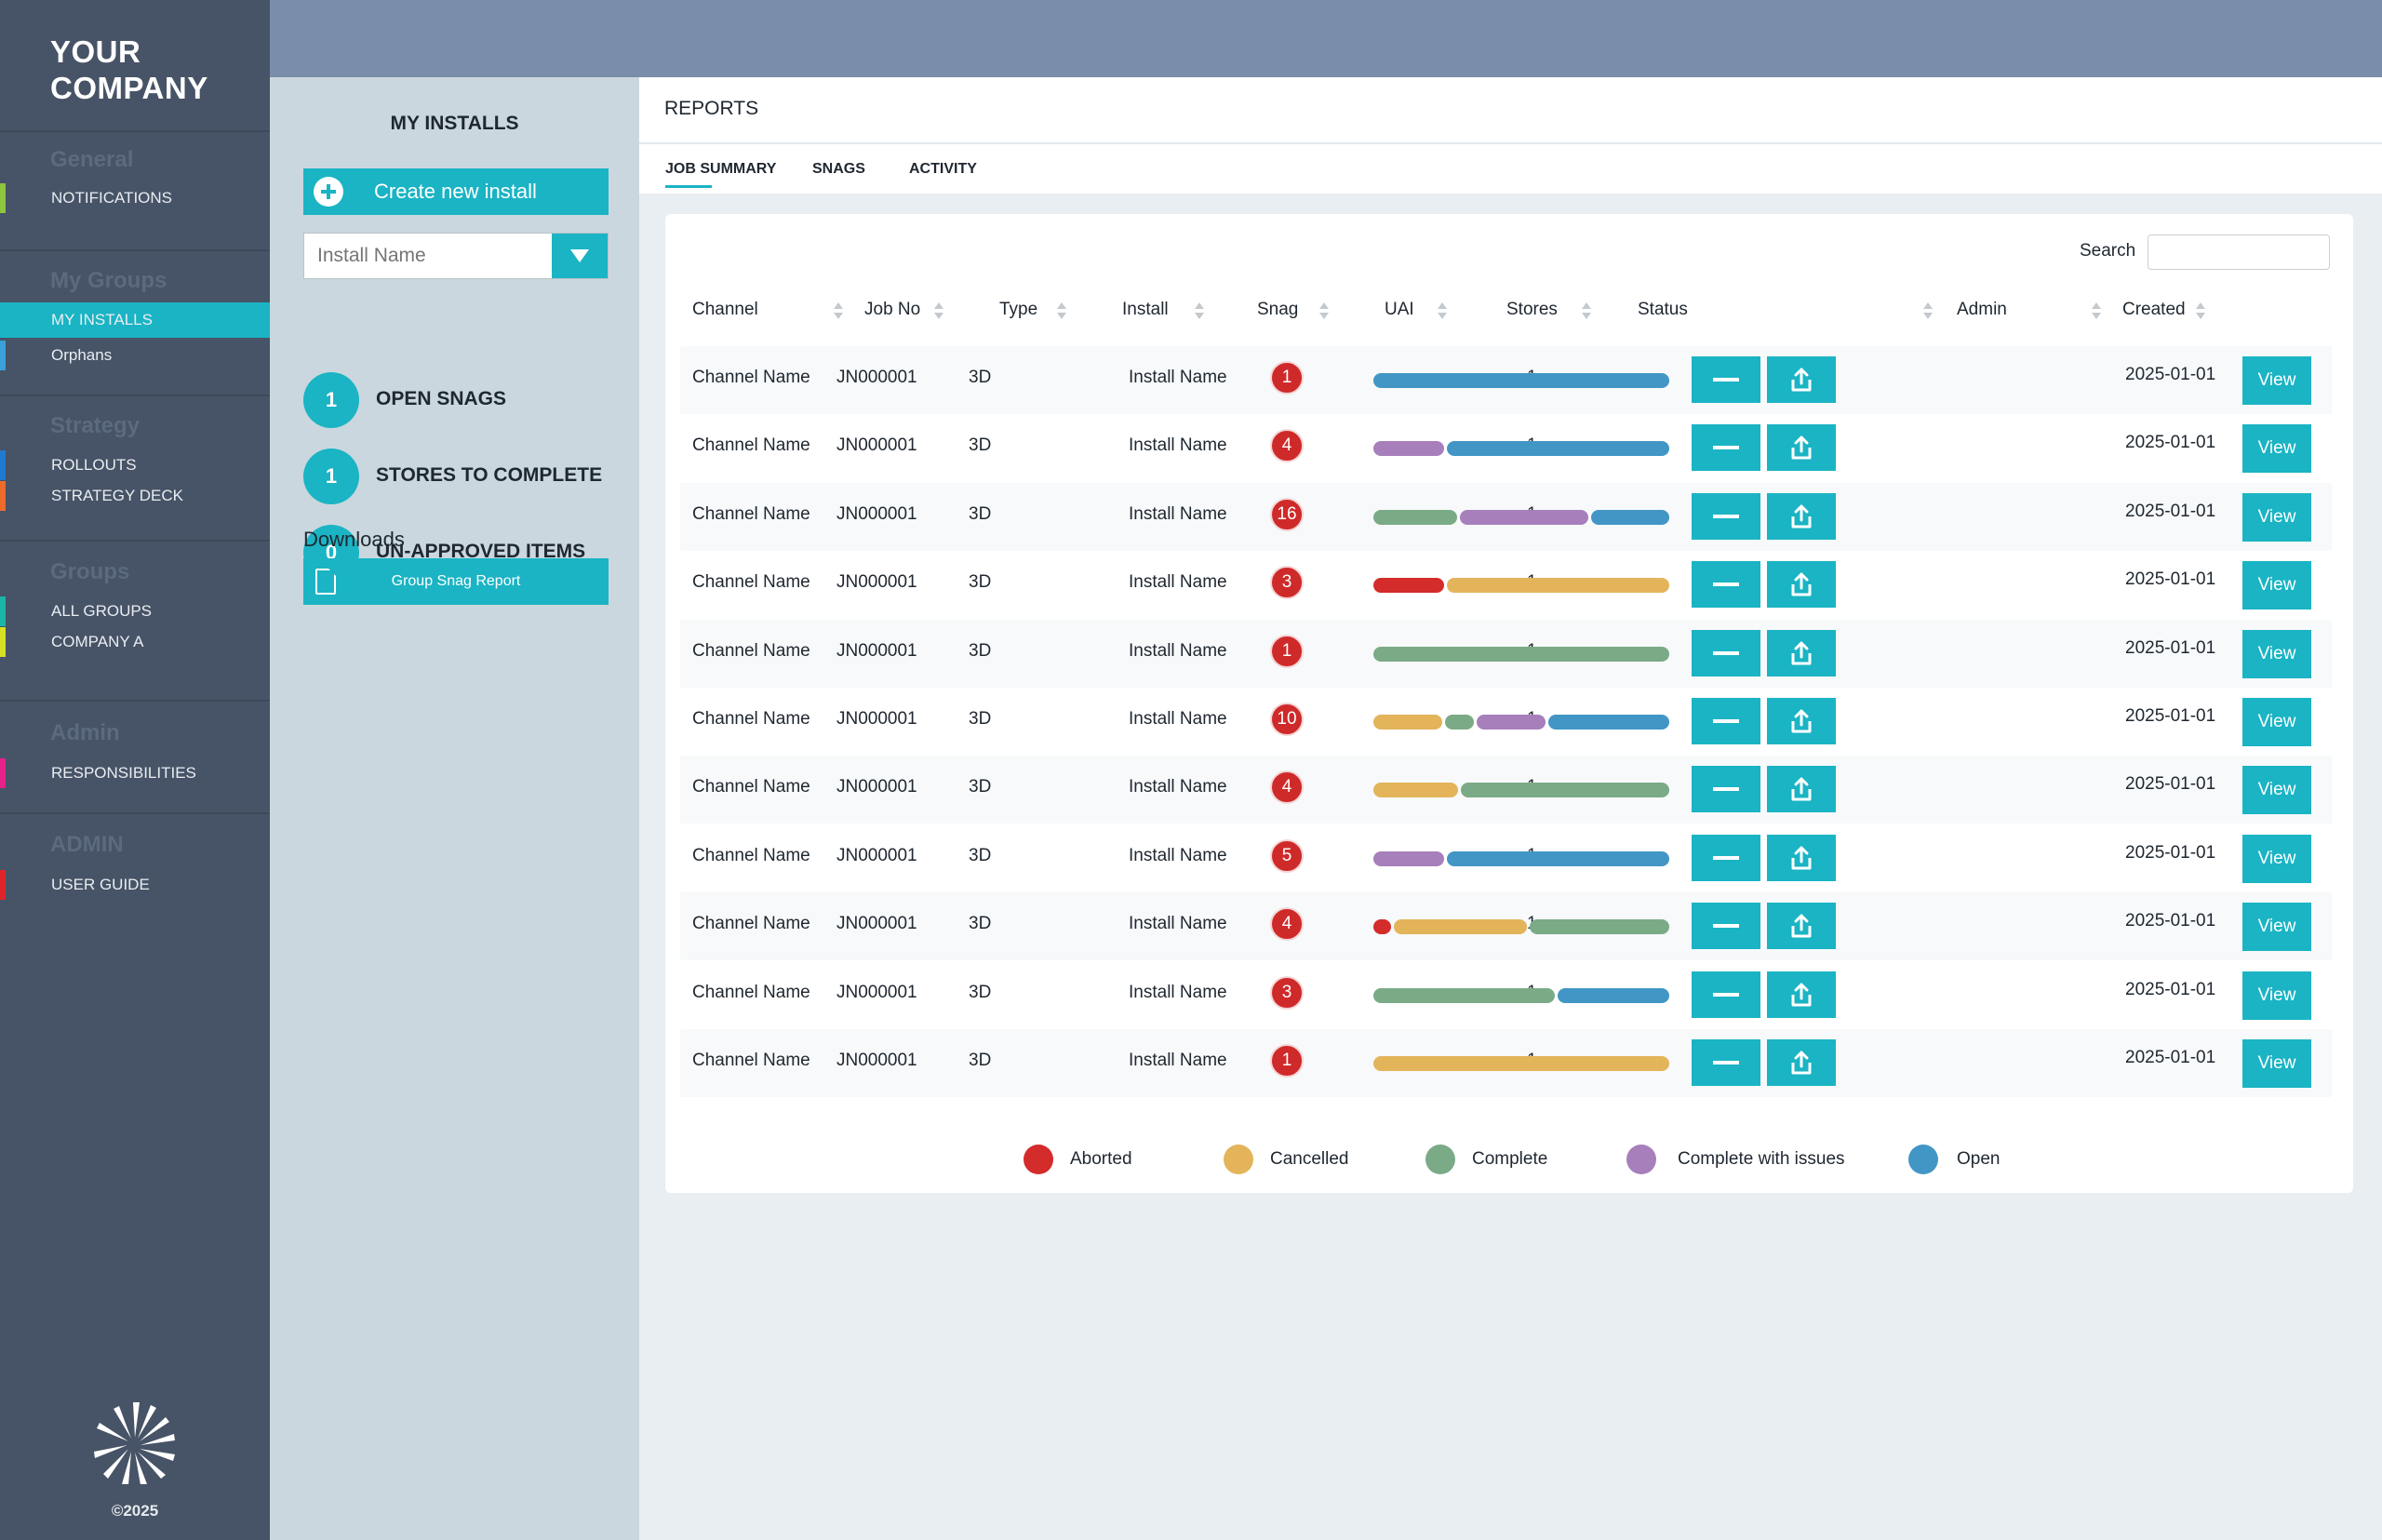 The image size is (2382, 1540). What do you see at coordinates (1408, 858) in the screenshot?
I see `status-segment-issues` at bounding box center [1408, 858].